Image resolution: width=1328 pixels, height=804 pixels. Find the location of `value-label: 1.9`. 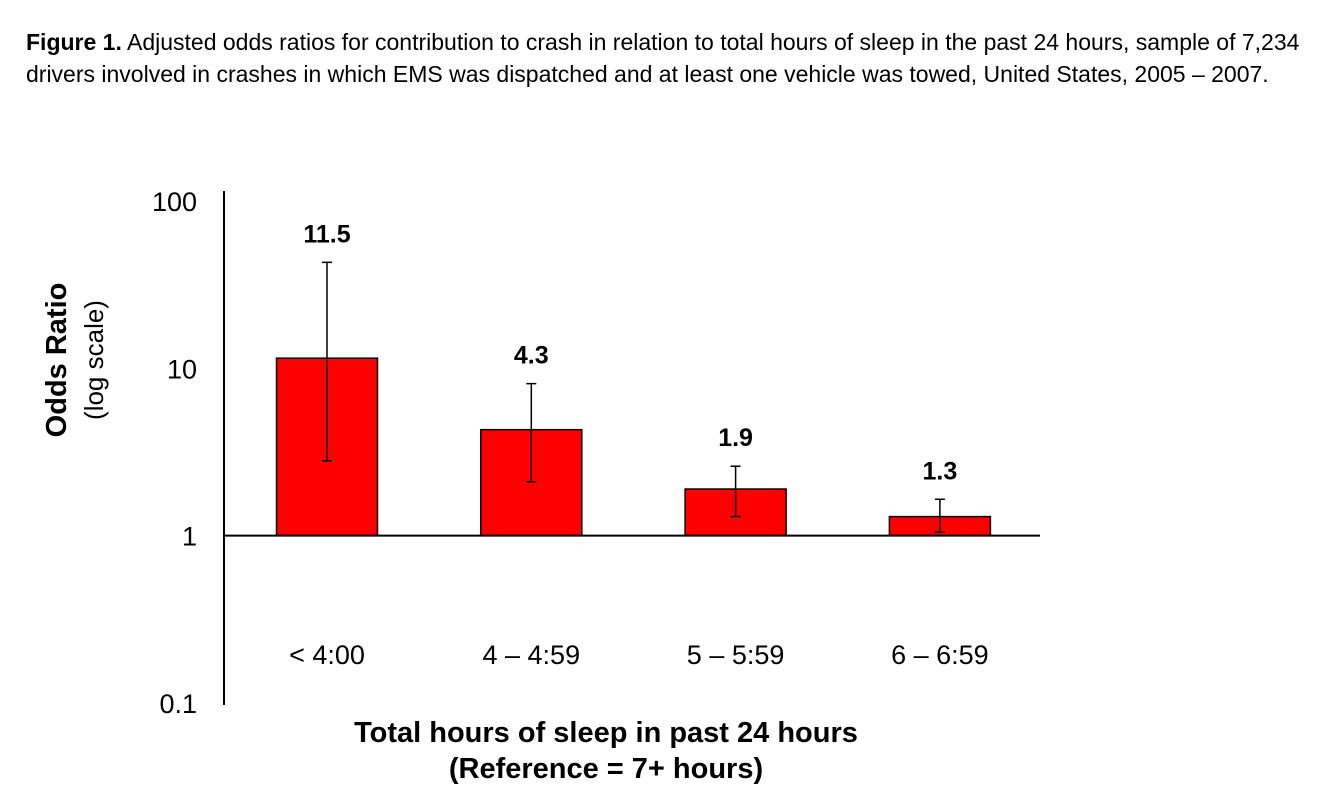

value-label: 1.9 is located at coordinates (735, 438).